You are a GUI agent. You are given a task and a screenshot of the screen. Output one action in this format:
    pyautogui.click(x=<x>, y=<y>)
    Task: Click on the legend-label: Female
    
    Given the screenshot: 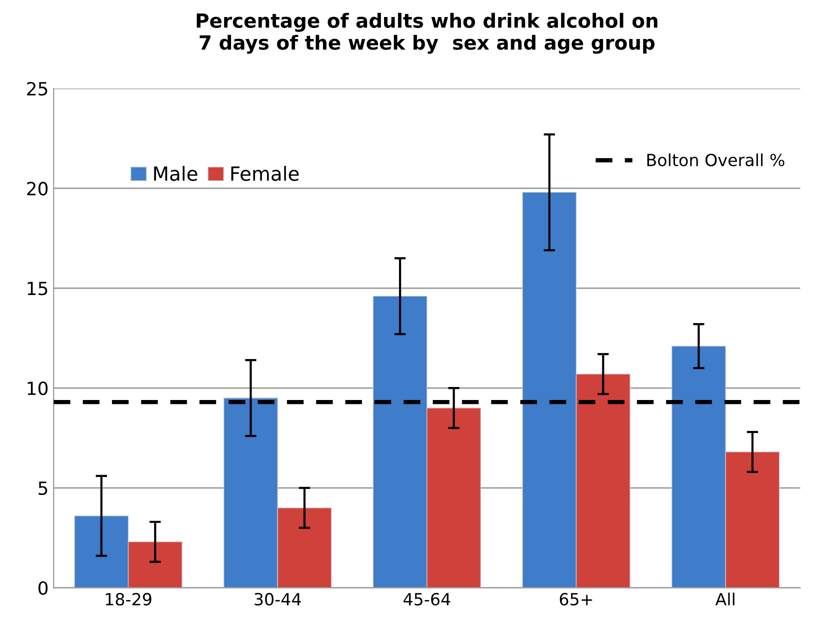 What is the action you would take?
    pyautogui.click(x=265, y=173)
    